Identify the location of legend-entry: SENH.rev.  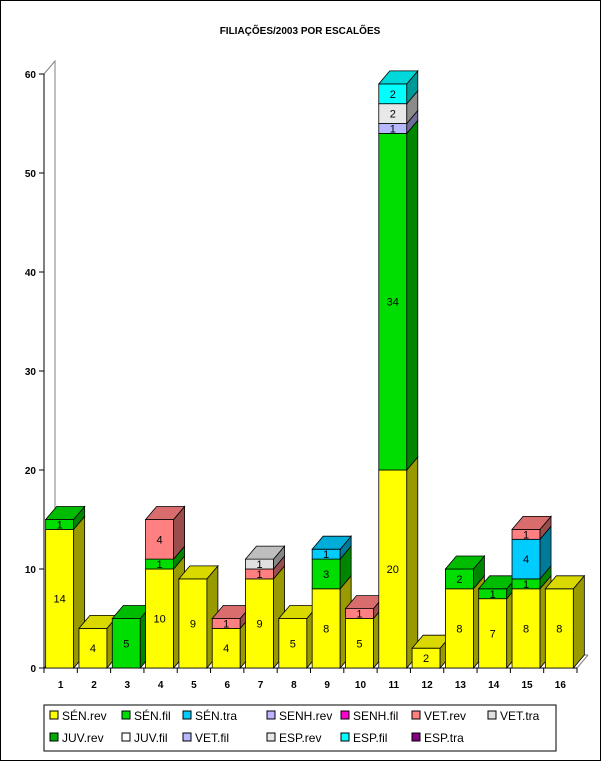
(299, 716).